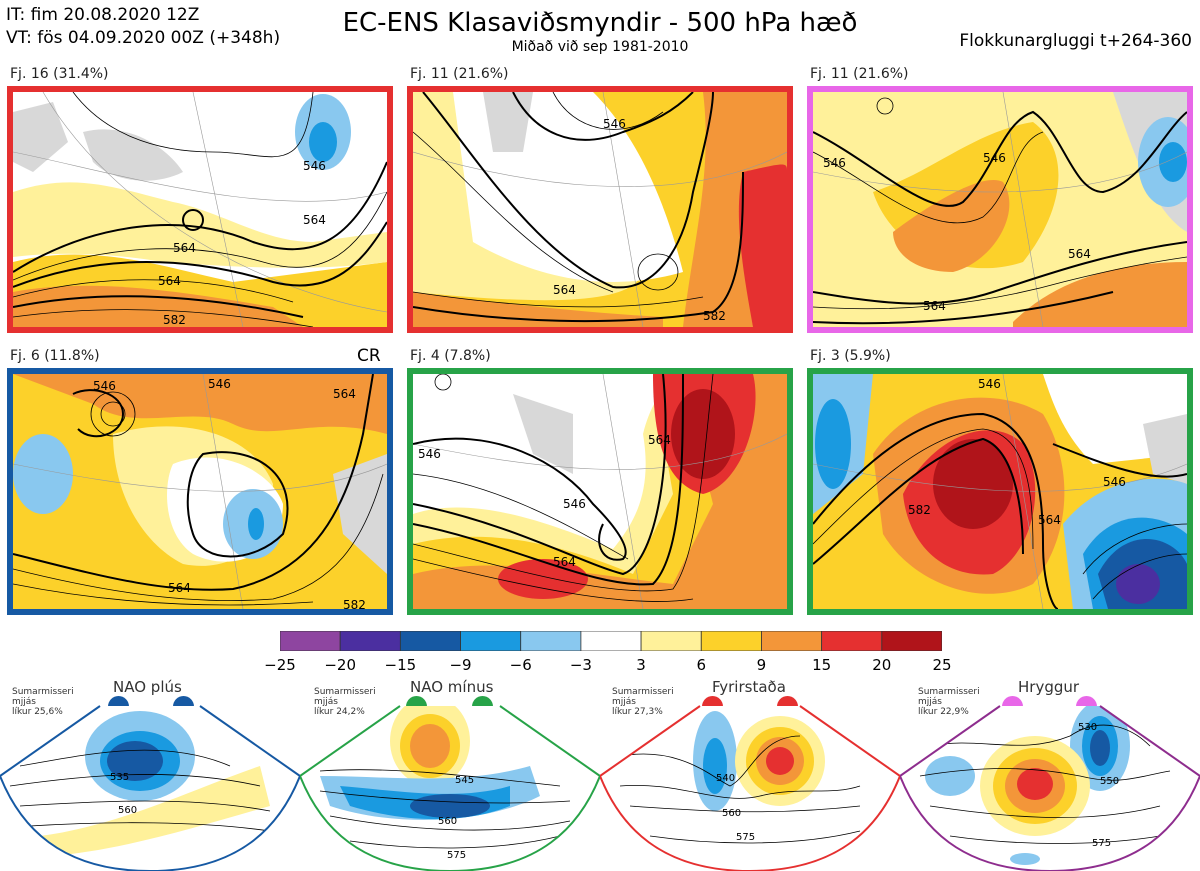 The image size is (1200, 871). Describe the element at coordinates (520, 665) in the screenshot. I see `colorbar-tick-label: −6` at that location.